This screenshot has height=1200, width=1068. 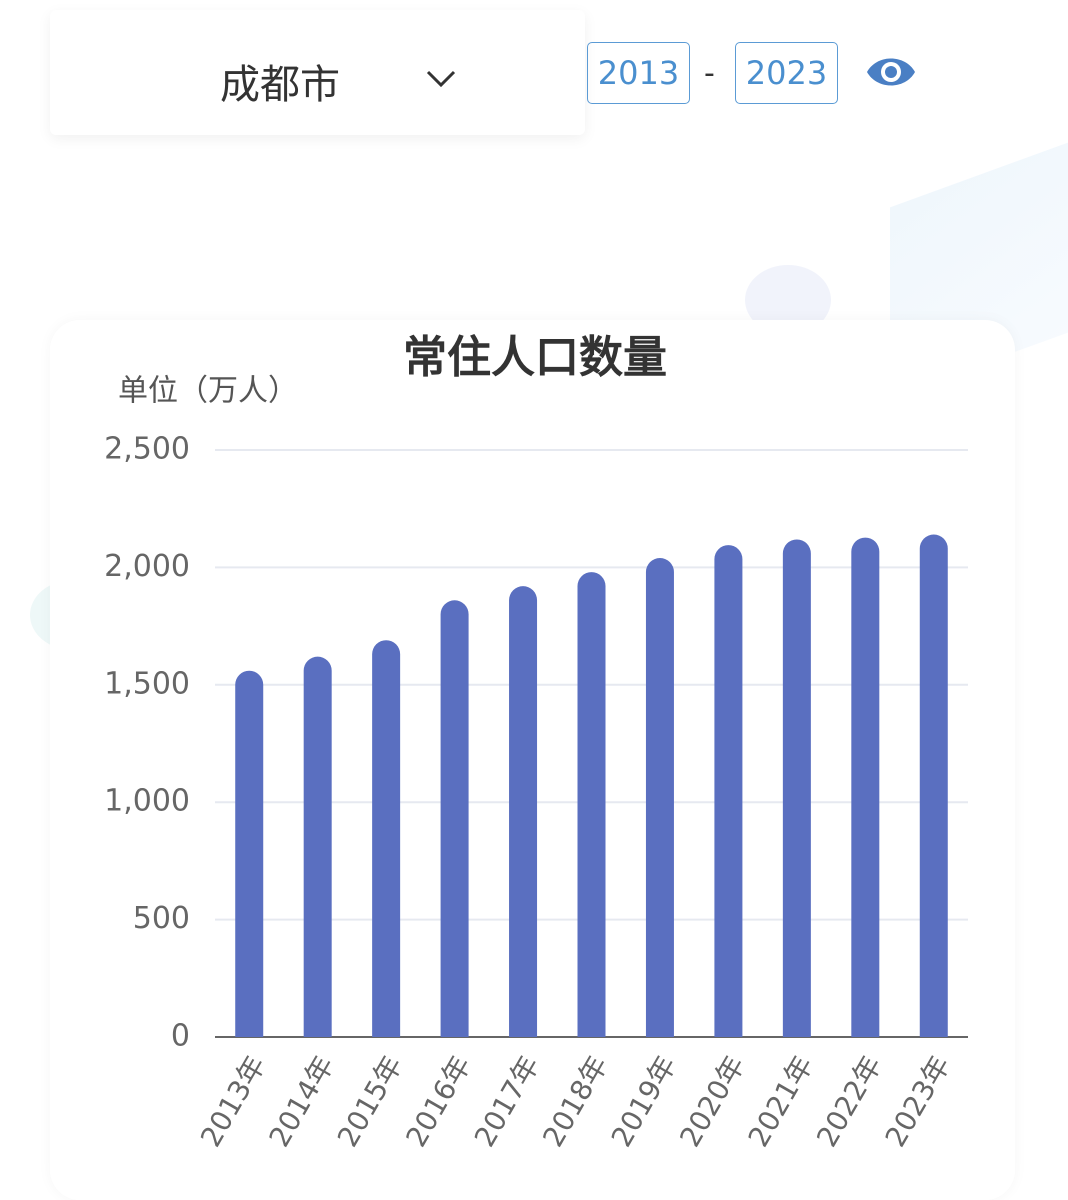 I want to click on dropdown-arrow, so click(x=441, y=79).